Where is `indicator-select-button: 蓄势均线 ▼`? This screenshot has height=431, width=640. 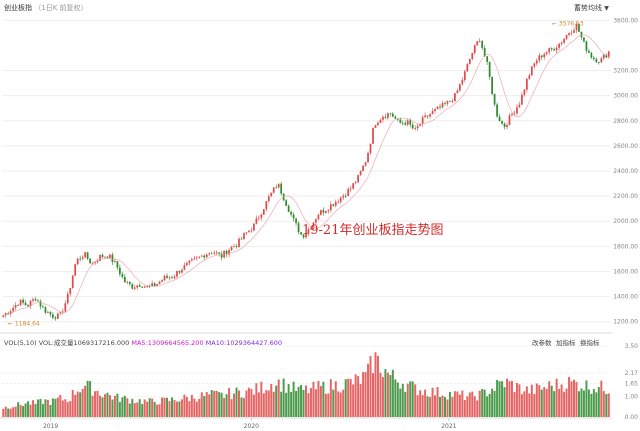 indicator-select-button: 蓄势均线 ▼ is located at coordinates (591, 8).